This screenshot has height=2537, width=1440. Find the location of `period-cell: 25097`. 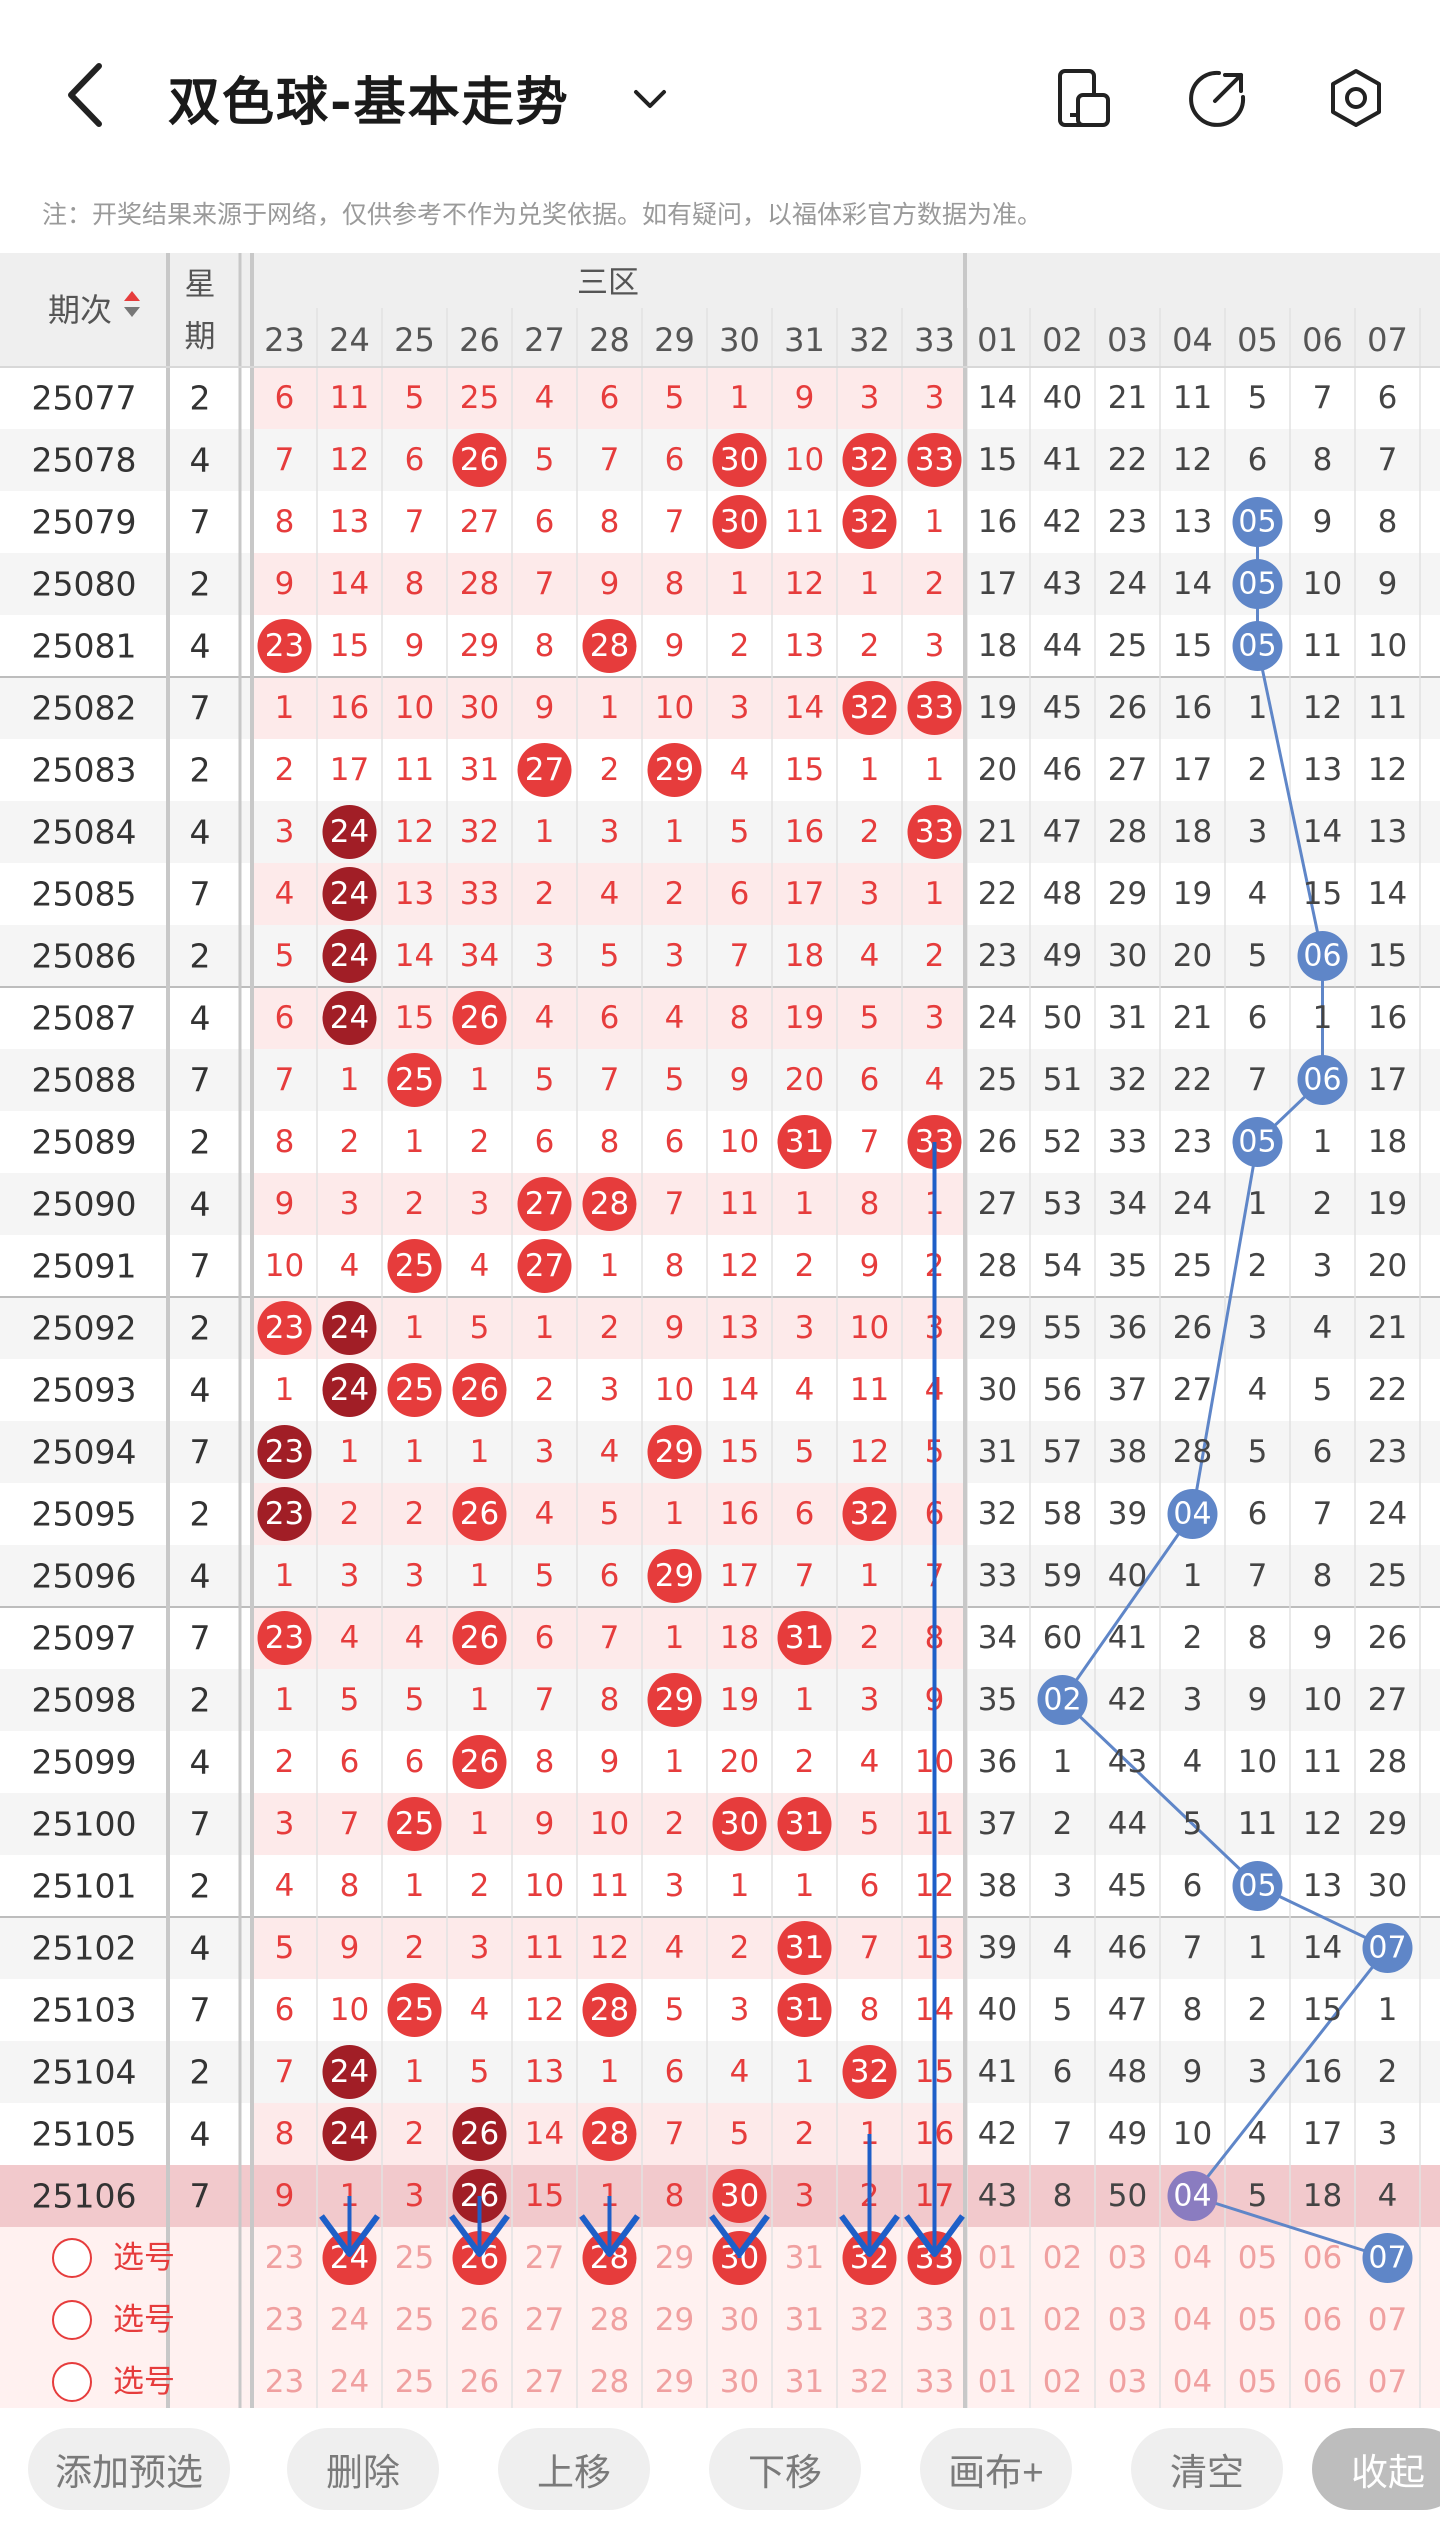

period-cell: 25097 is located at coordinates (84, 1638).